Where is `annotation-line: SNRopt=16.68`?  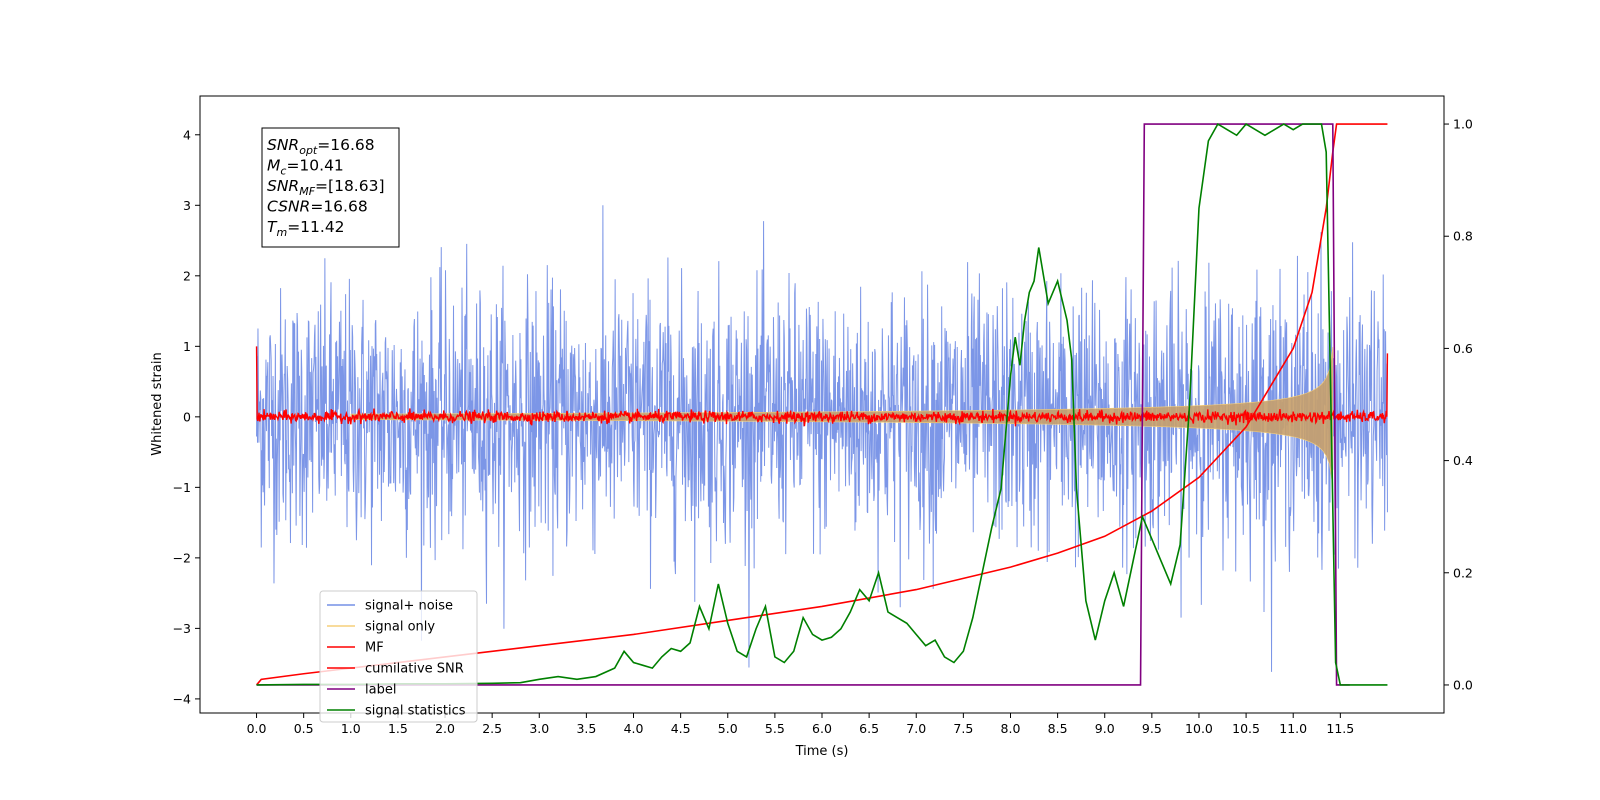 annotation-line: SNRopt=16.68 is located at coordinates (321, 146).